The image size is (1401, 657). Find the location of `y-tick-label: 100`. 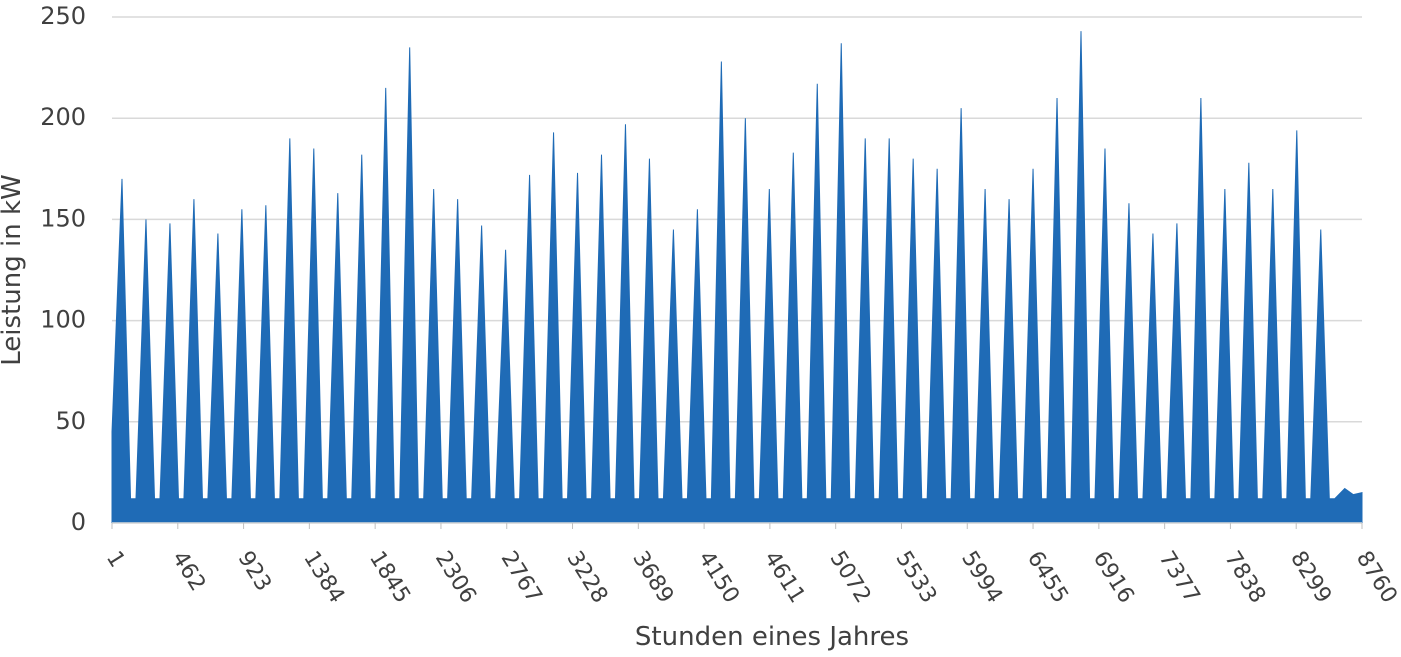

y-tick-label: 100 is located at coordinates (63, 320).